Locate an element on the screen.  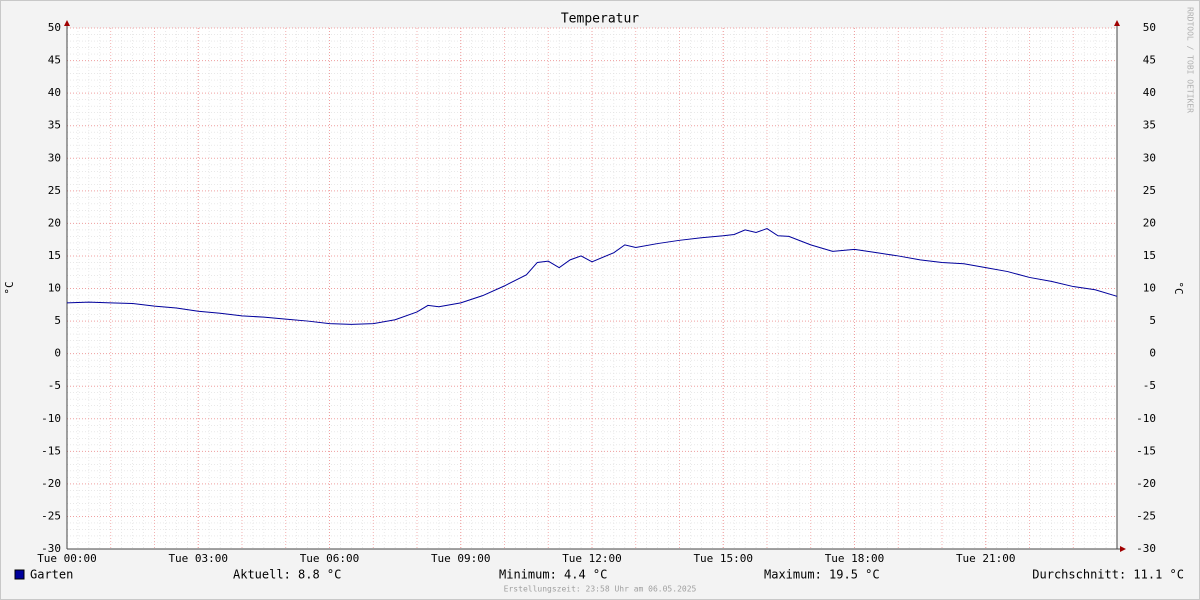
y-tick-label: 15 is located at coordinates (54, 255).